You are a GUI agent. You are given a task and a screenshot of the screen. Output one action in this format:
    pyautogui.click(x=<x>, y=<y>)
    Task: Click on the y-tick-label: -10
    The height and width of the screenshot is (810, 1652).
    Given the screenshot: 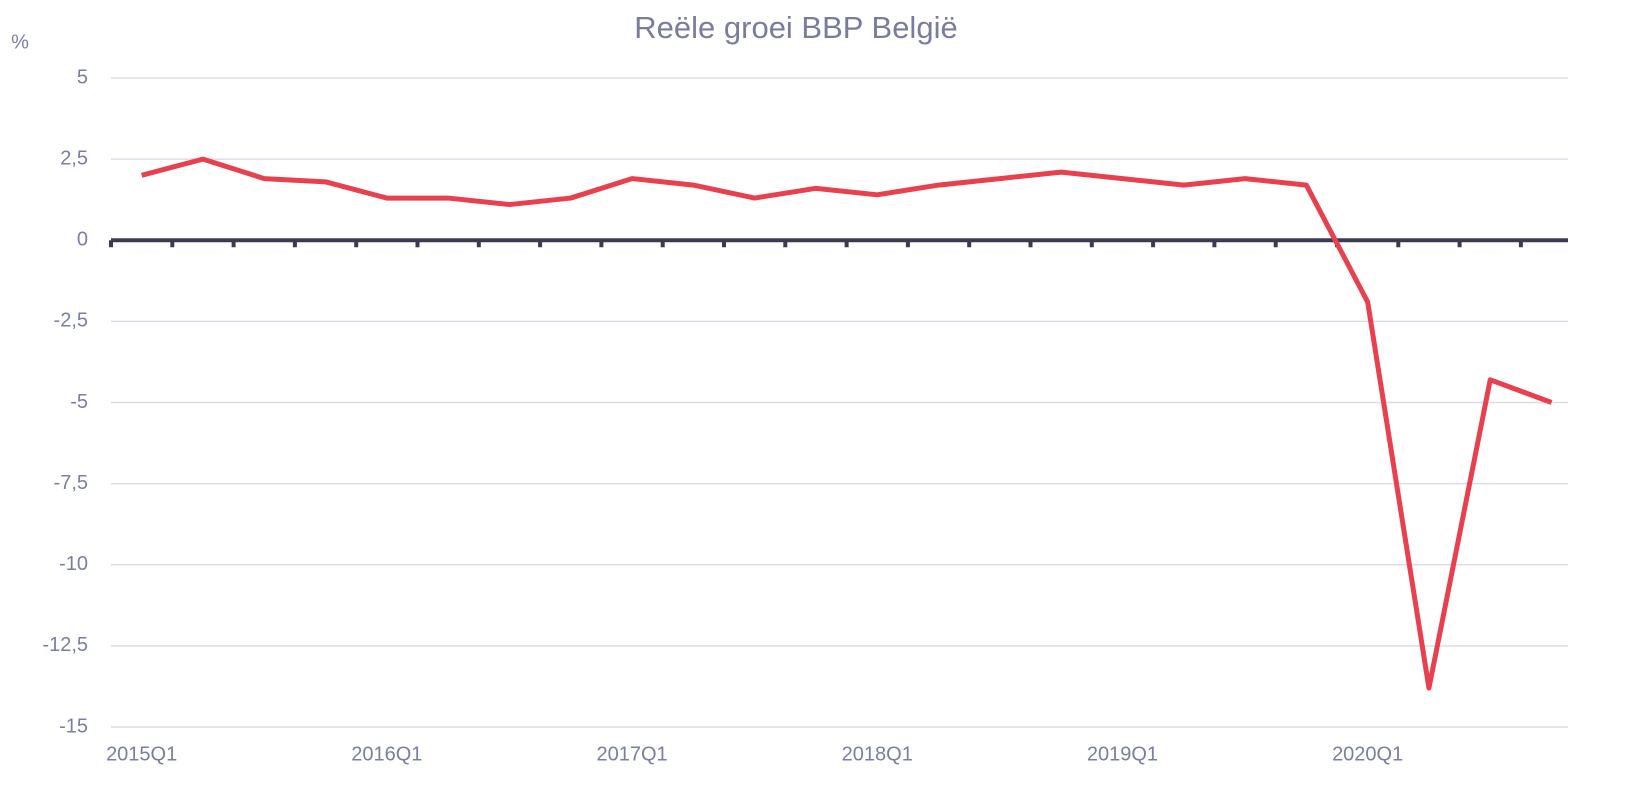 What is the action you would take?
    pyautogui.click(x=73, y=564)
    